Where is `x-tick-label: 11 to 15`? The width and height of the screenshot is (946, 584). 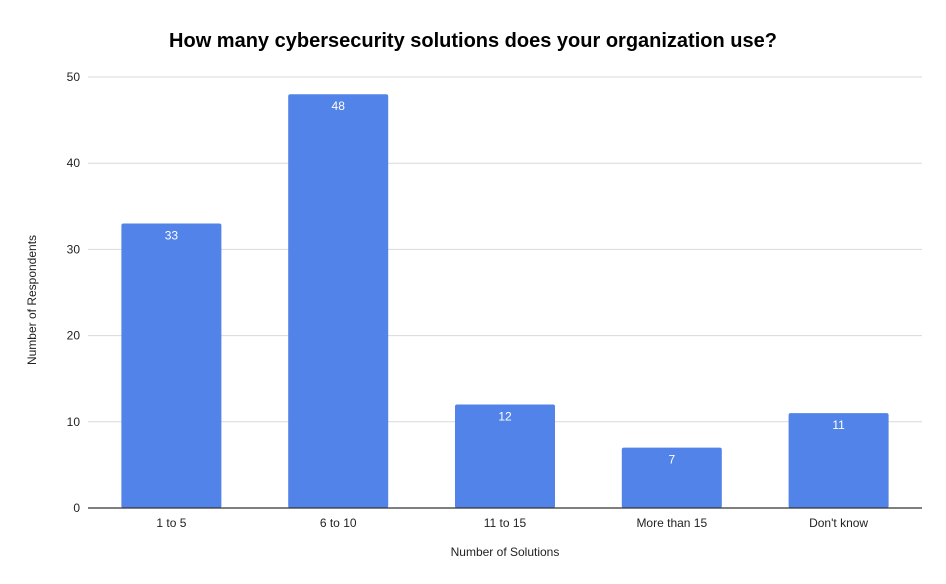
x-tick-label: 11 to 15 is located at coordinates (505, 523).